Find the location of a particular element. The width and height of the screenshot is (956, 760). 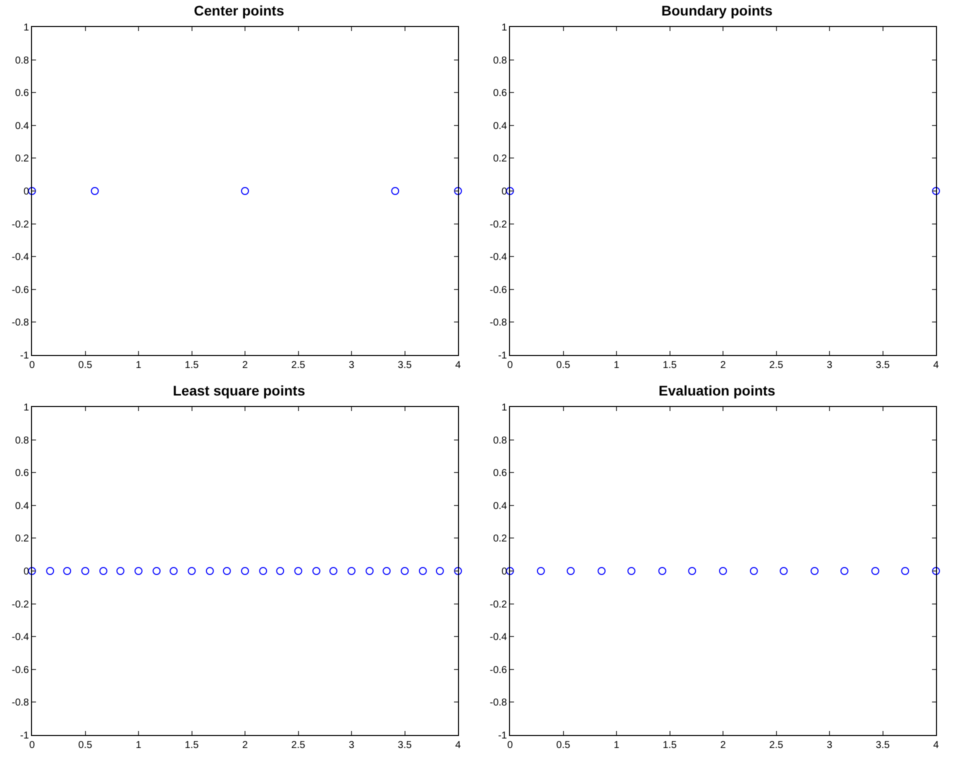

chart-title: Boundary points is located at coordinates (717, 10).